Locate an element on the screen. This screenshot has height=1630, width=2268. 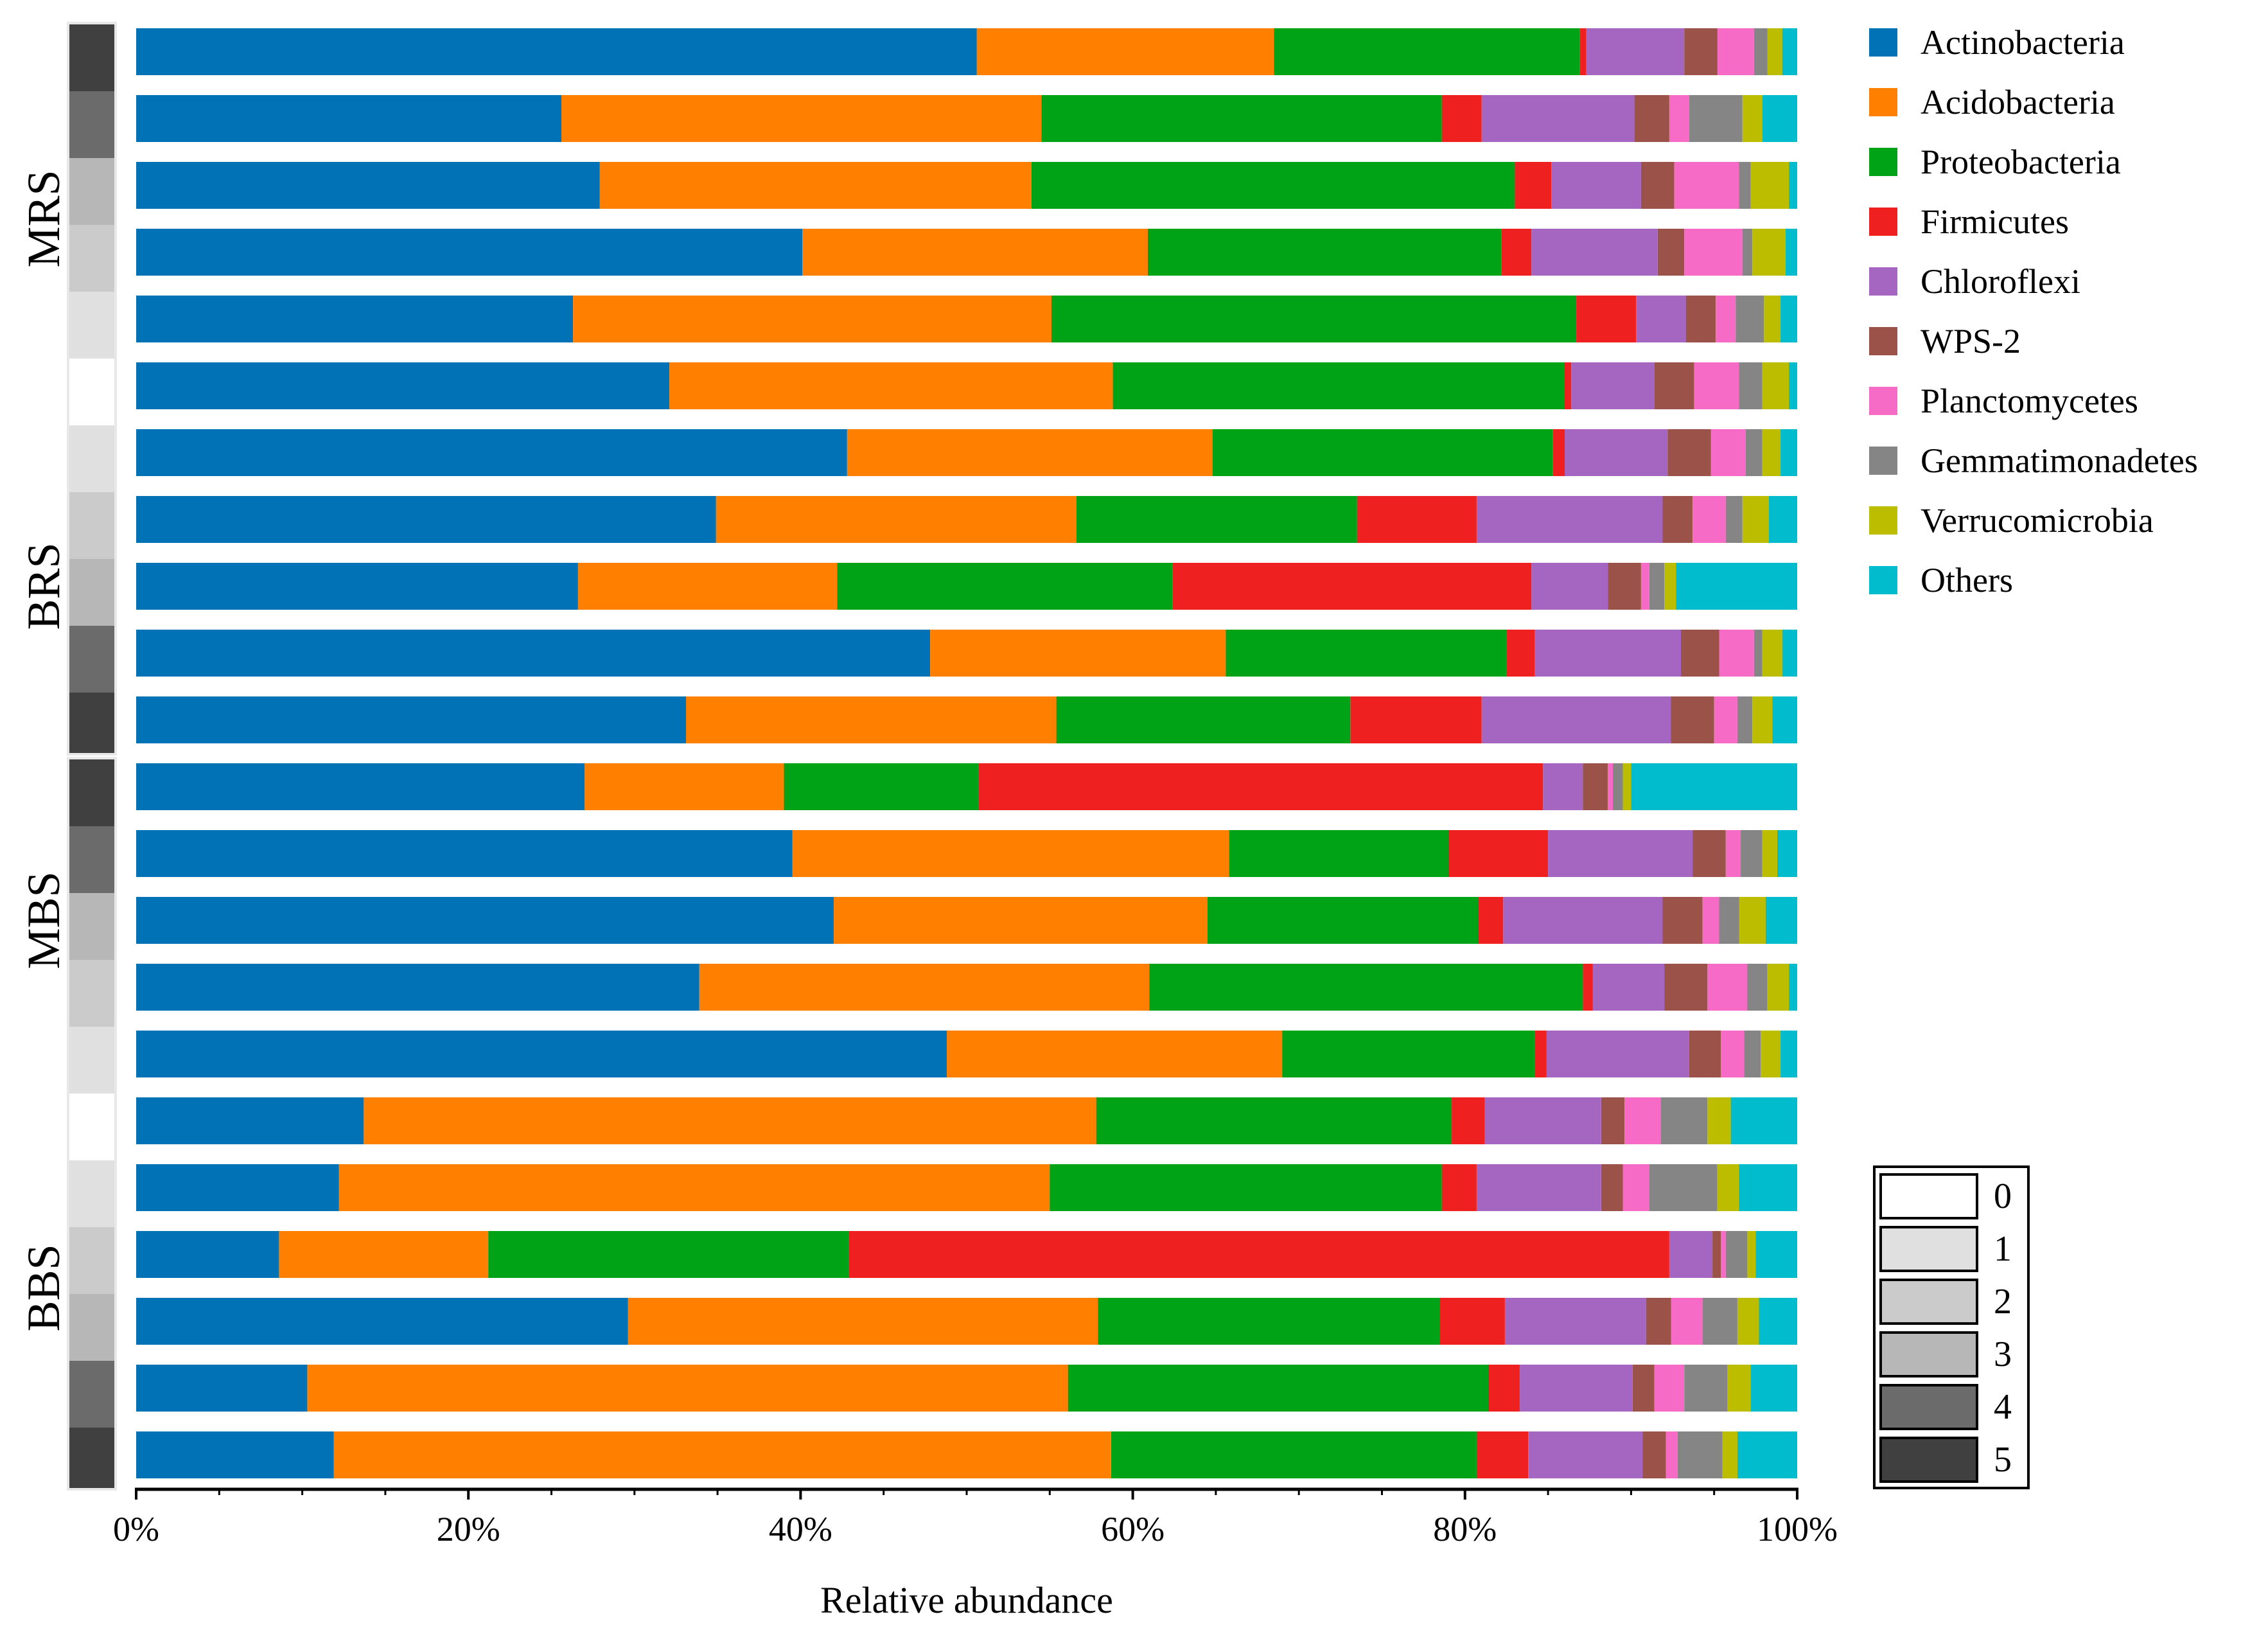
x-axis-title: Relative abundance is located at coordinates (967, 1600).